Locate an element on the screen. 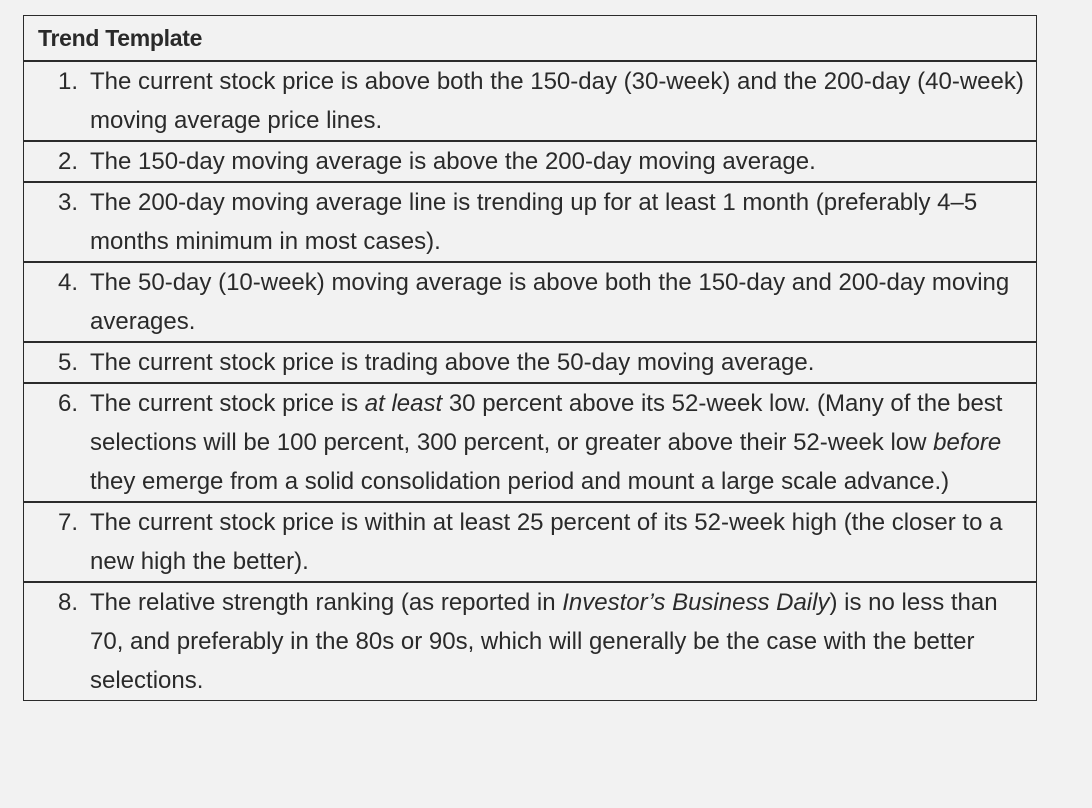  item-text-emphasis: Investor’s Business Daily is located at coordinates (696, 602).